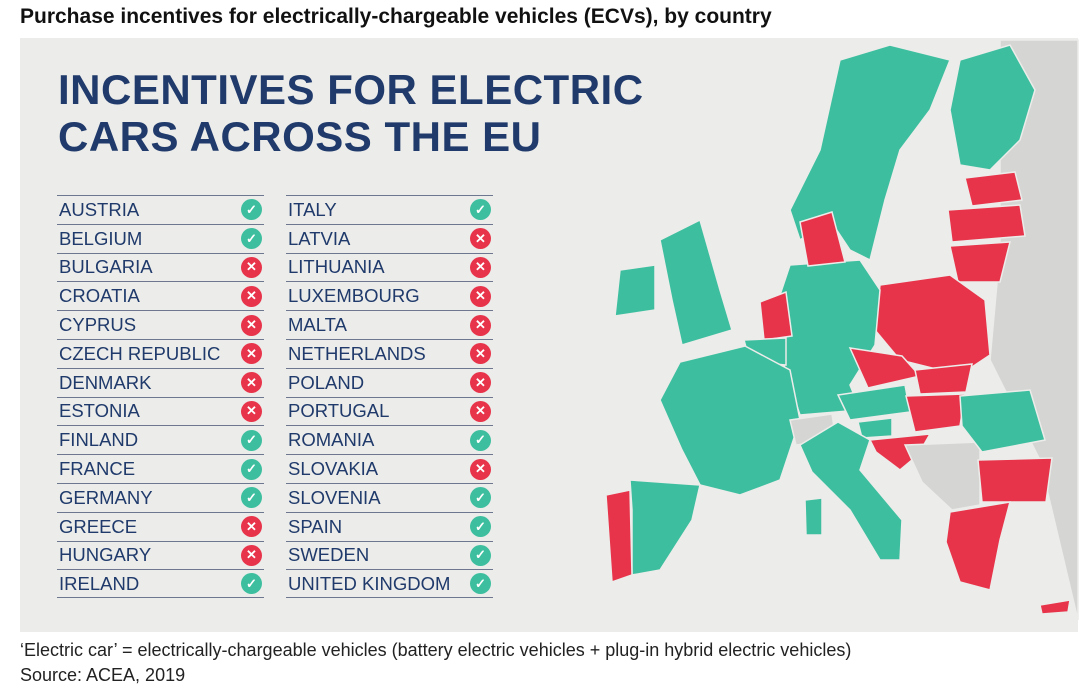 Image resolution: width=1080 pixels, height=694 pixels. Describe the element at coordinates (389, 238) in the screenshot. I see `country-row: LATVIA ✕` at that location.